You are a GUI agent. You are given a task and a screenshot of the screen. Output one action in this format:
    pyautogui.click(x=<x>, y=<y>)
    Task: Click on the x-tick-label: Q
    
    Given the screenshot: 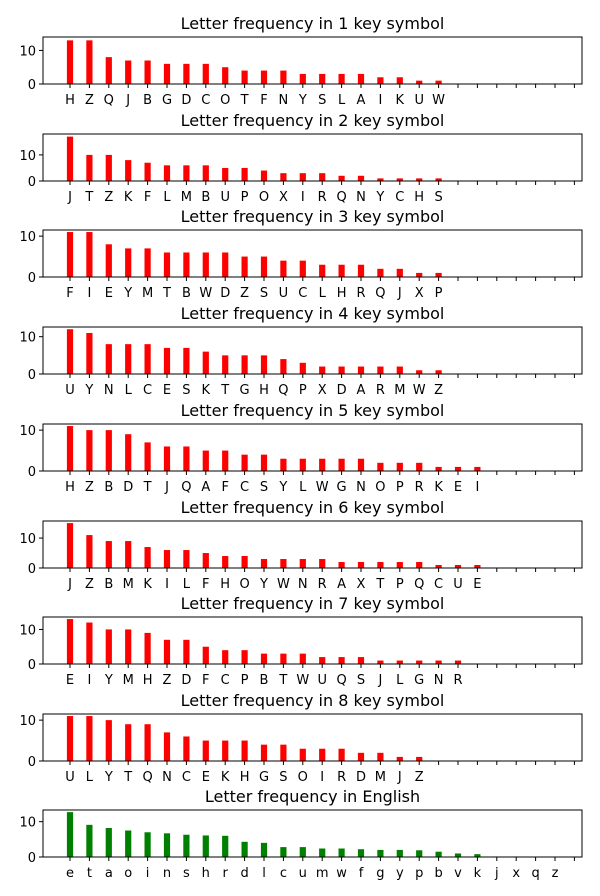 What is the action you would take?
    pyautogui.click(x=147, y=777)
    